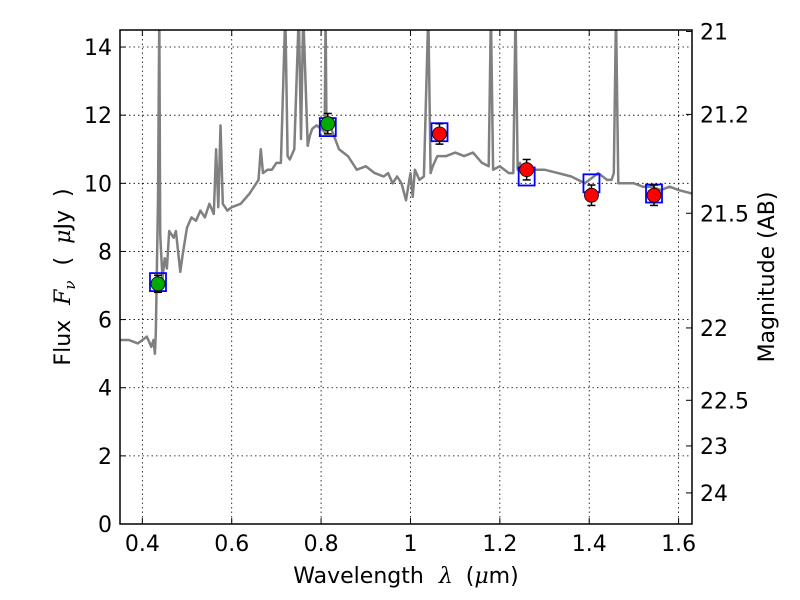  Describe the element at coordinates (481, 576) in the screenshot. I see `x-axis-label-mu: μ` at that location.